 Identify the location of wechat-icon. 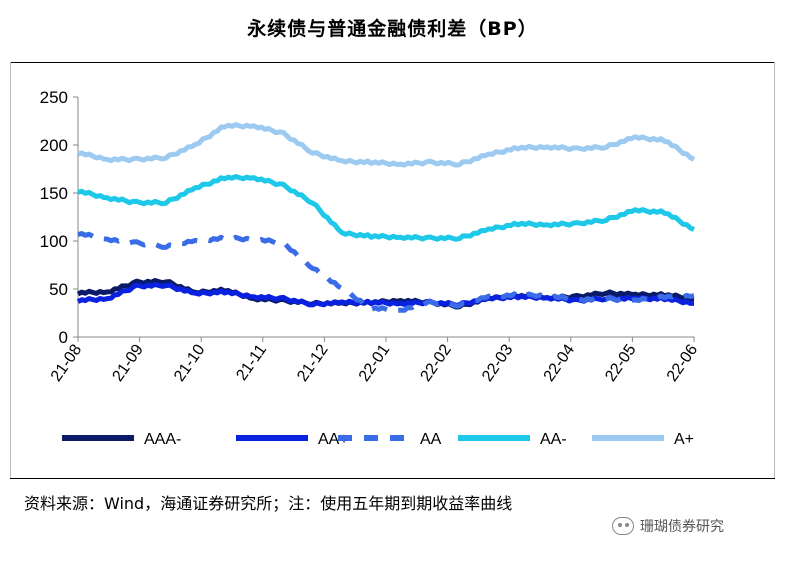
(623, 526).